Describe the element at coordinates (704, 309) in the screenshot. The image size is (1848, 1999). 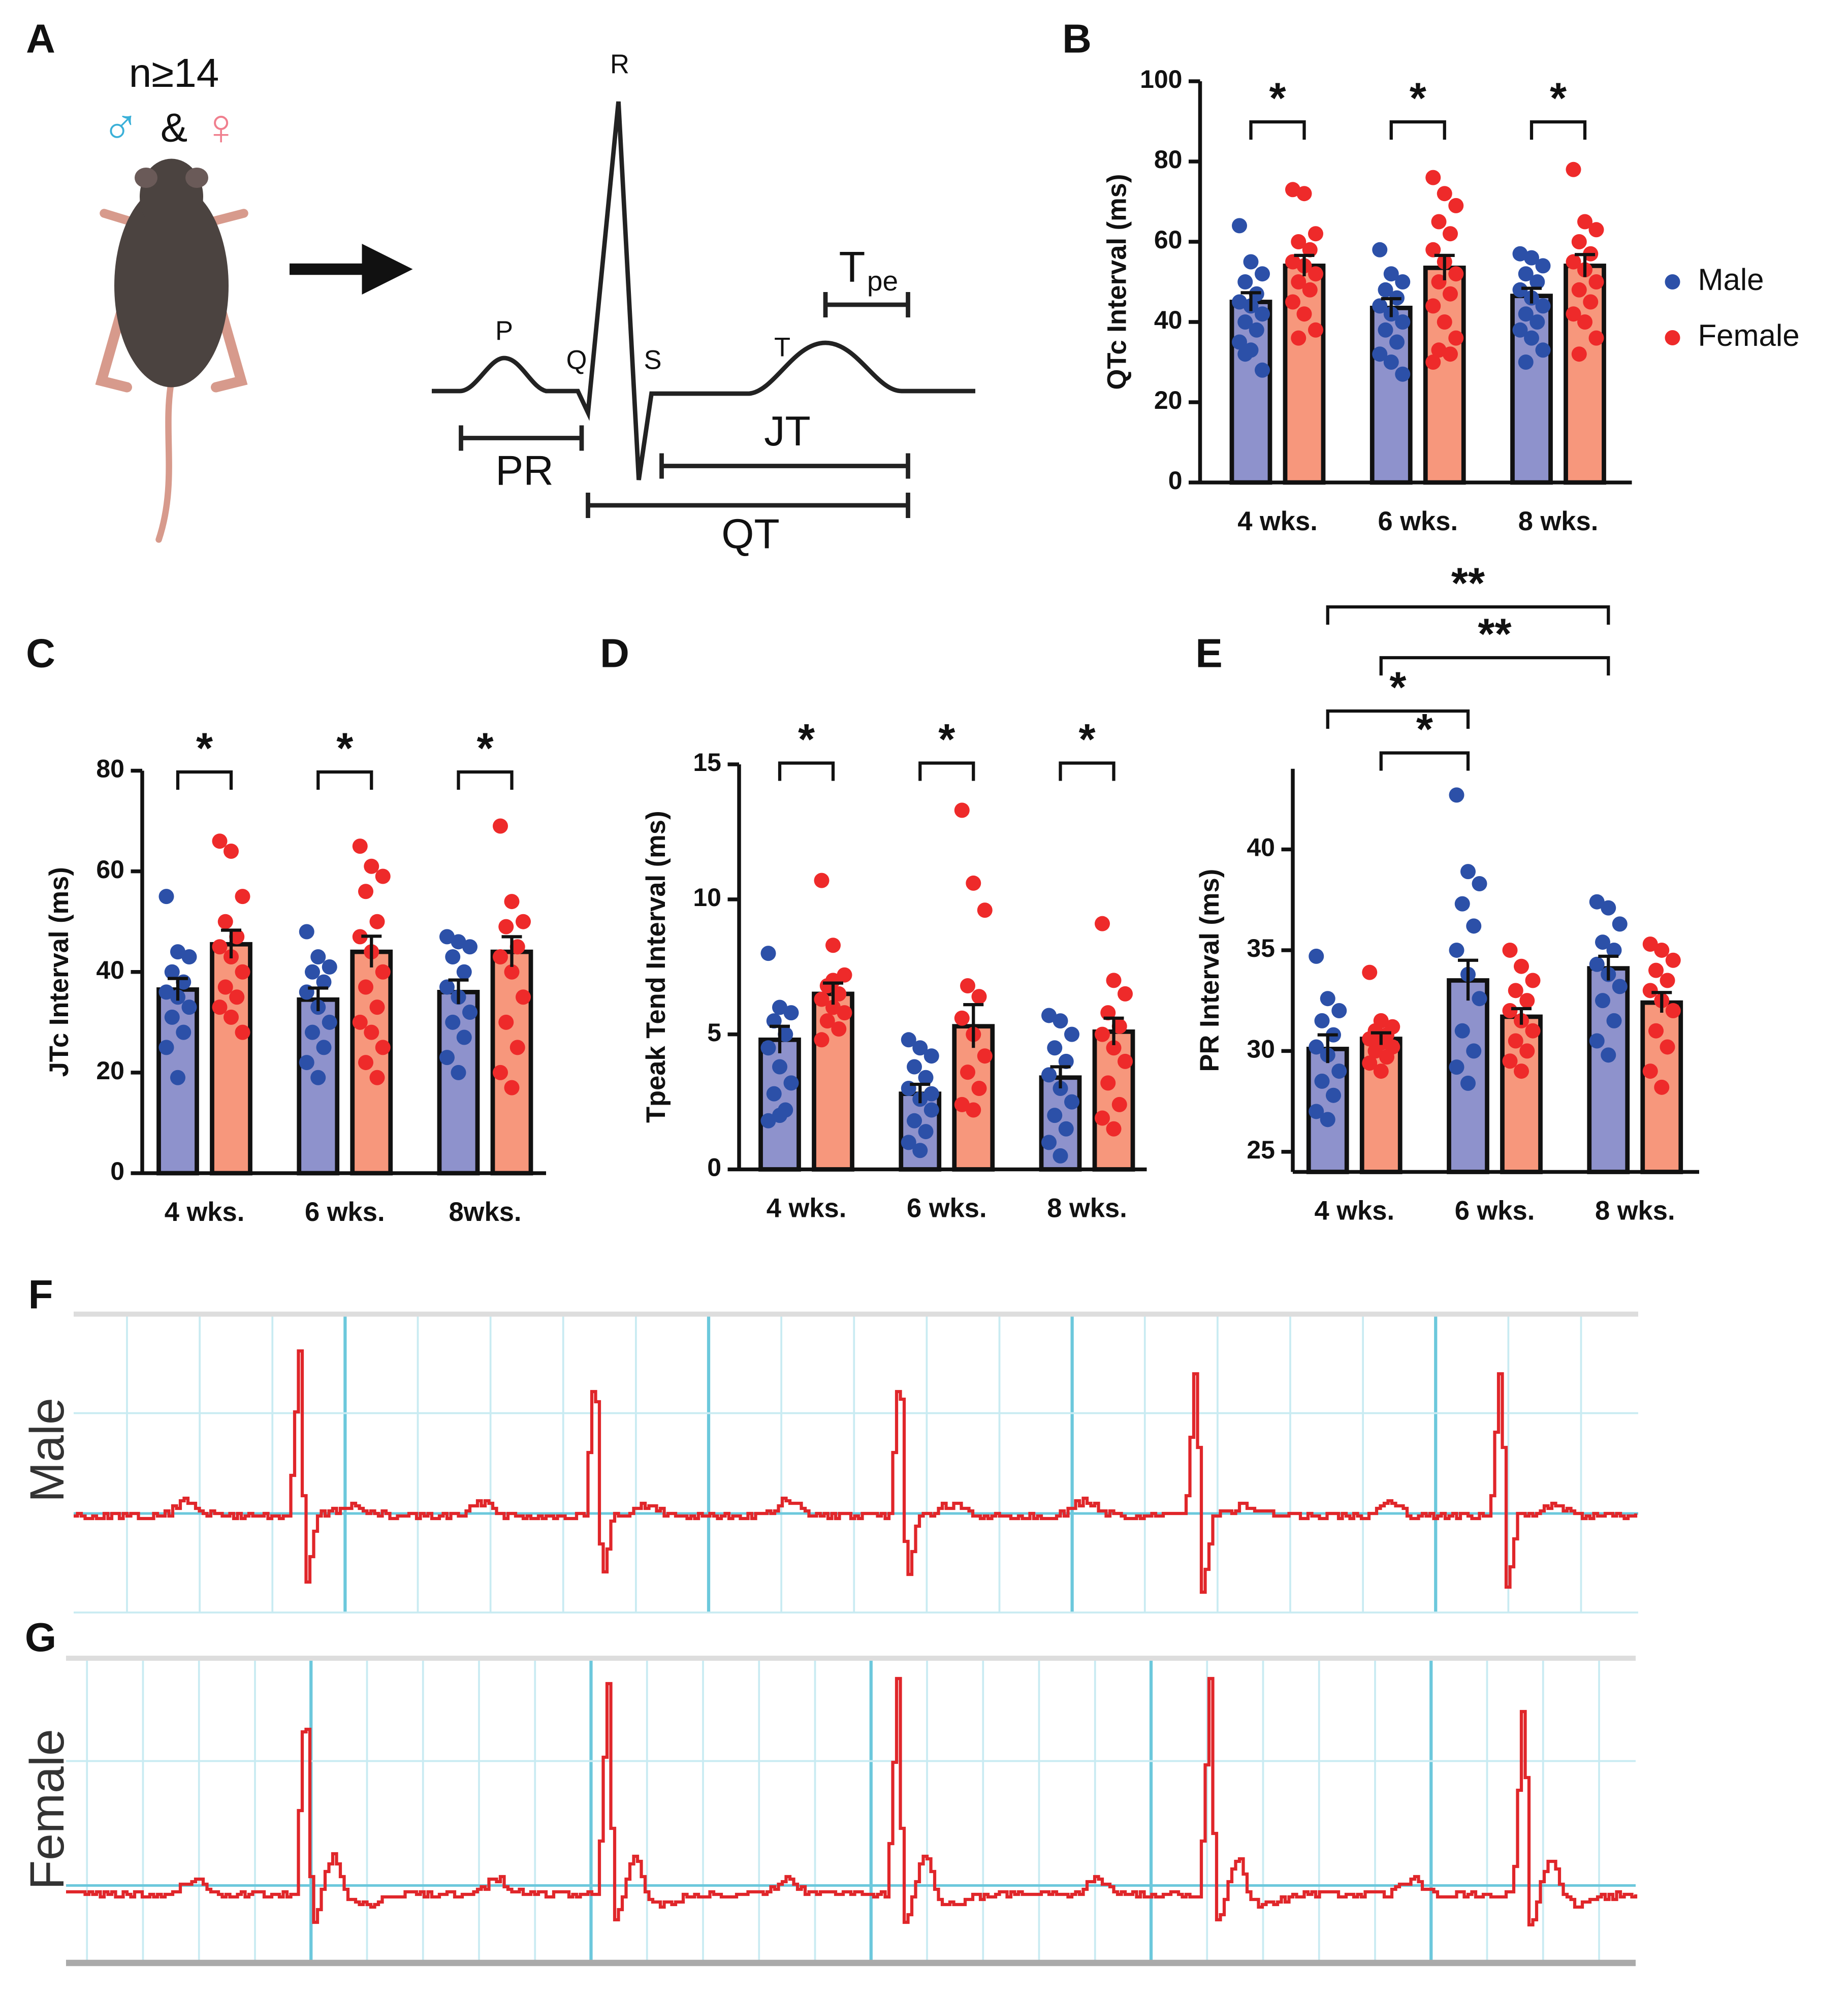
I see `ecg-schematic` at that location.